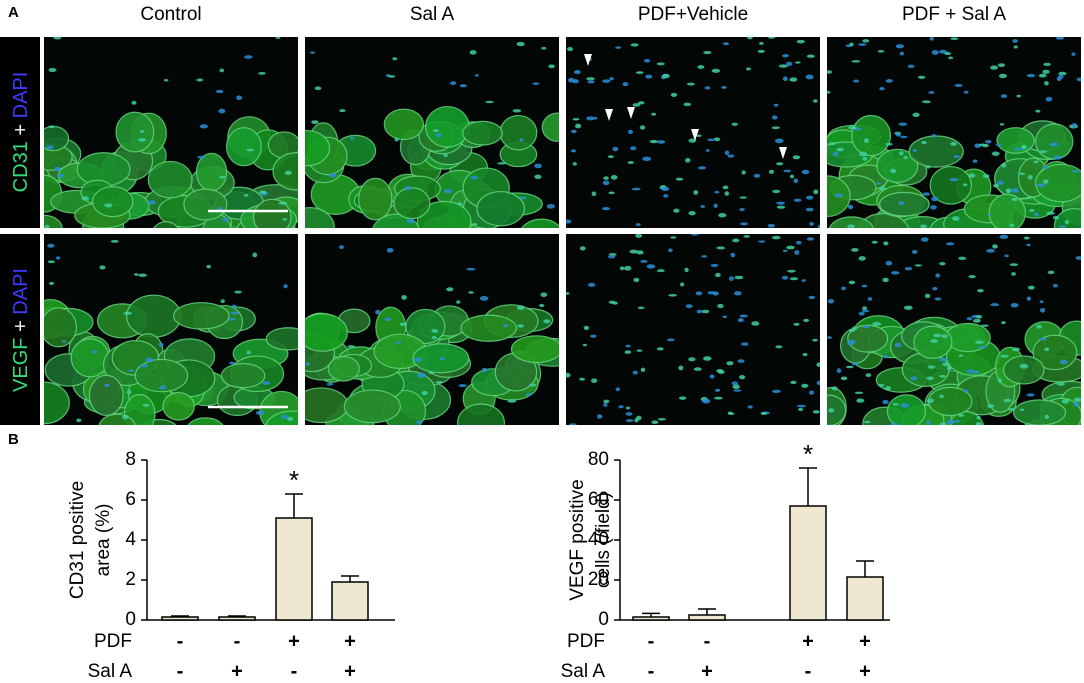 Image resolution: width=1084 pixels, height=683 pixels. I want to click on row-label: CD31 + DAPI, so click(21, 132).